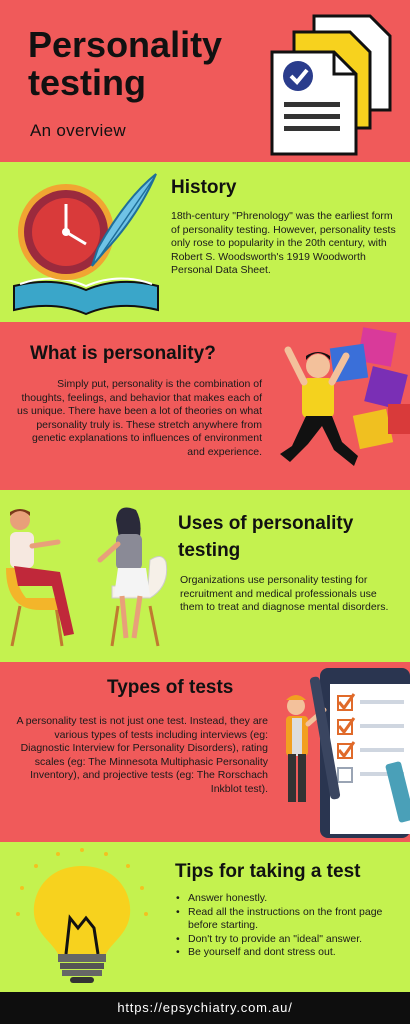 This screenshot has width=410, height=1024. Describe the element at coordinates (87, 577) in the screenshot. I see `two-people-chat-icon` at that location.